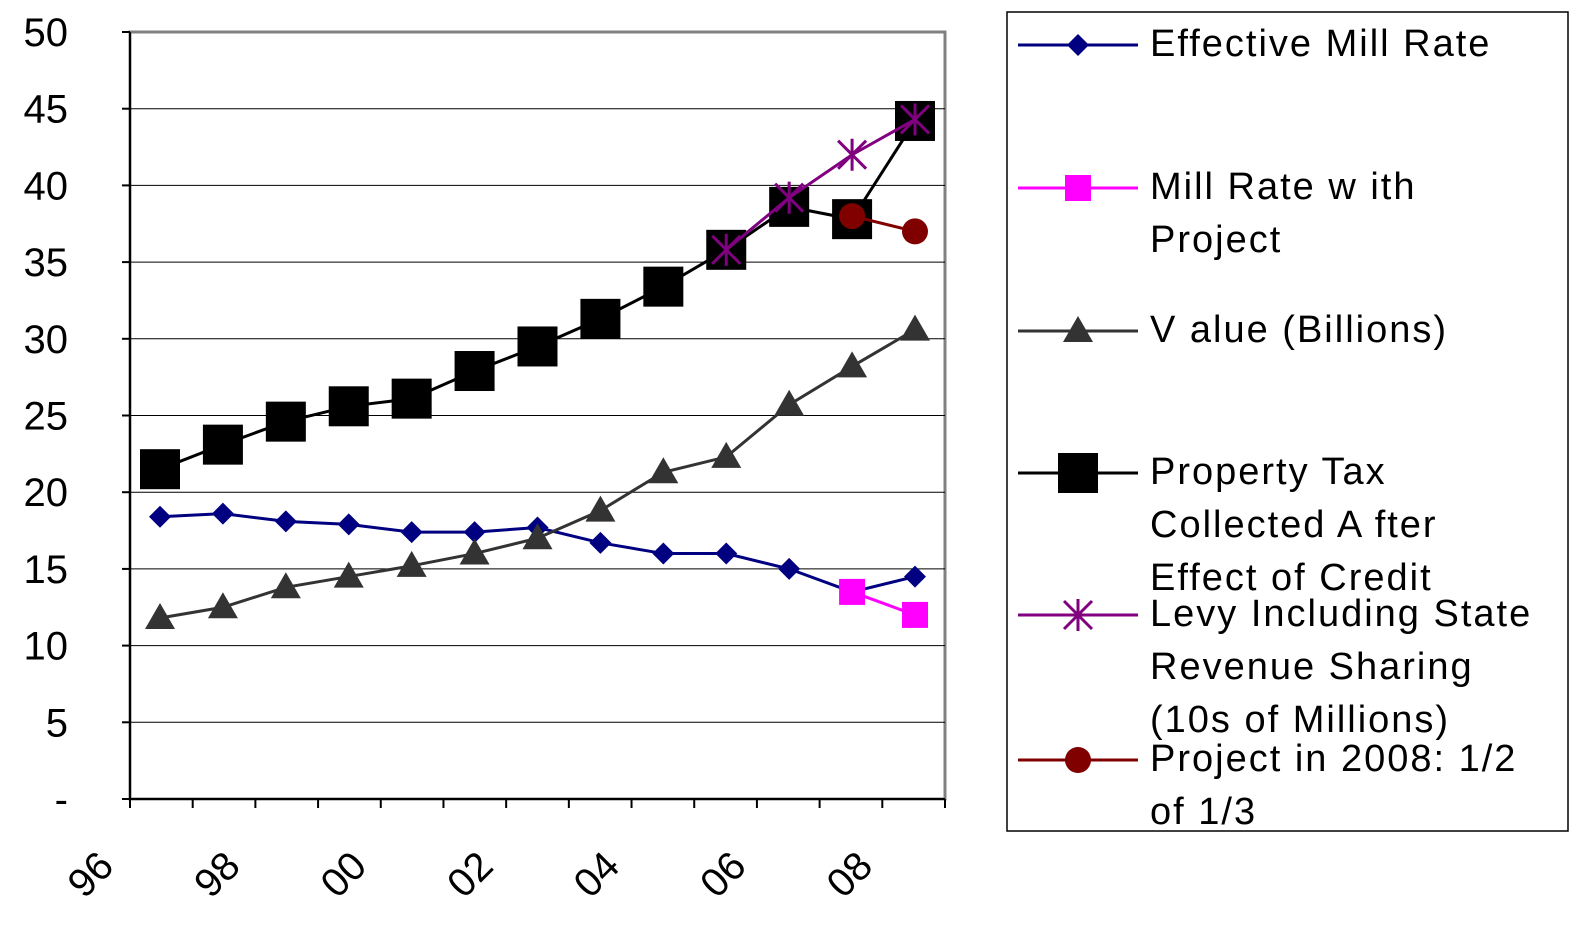  I want to click on y-tick-label: 40, so click(46, 186).